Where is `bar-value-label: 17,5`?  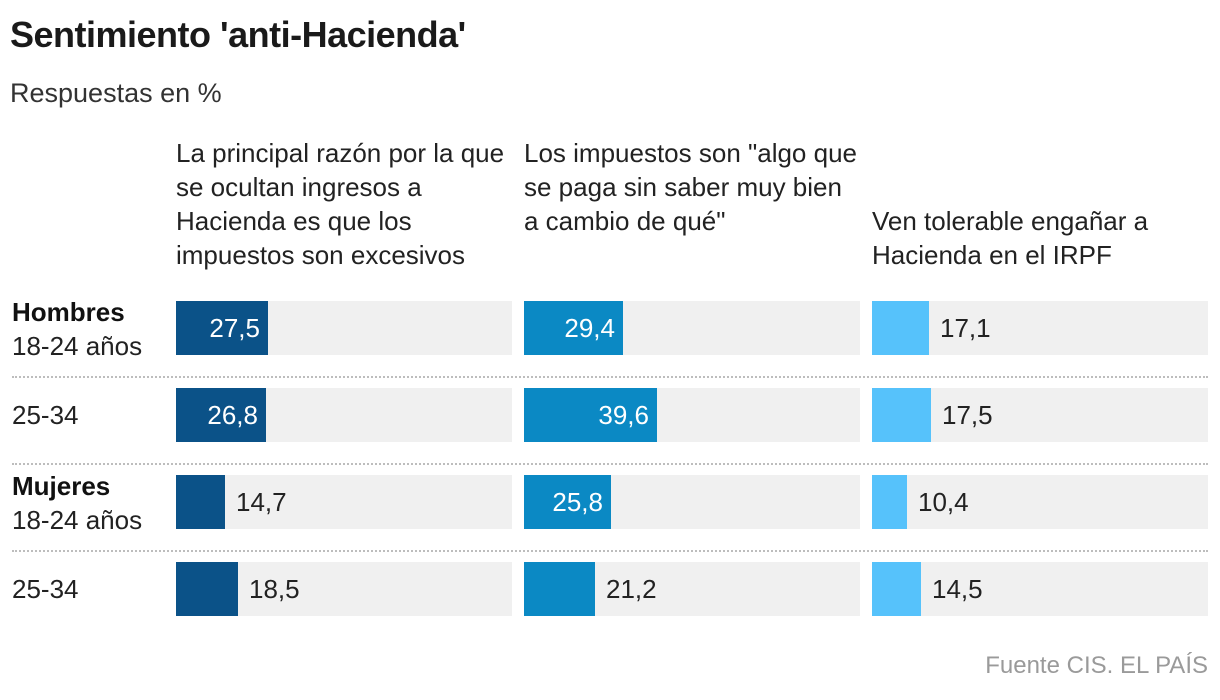 bar-value-label: 17,5 is located at coordinates (967, 415).